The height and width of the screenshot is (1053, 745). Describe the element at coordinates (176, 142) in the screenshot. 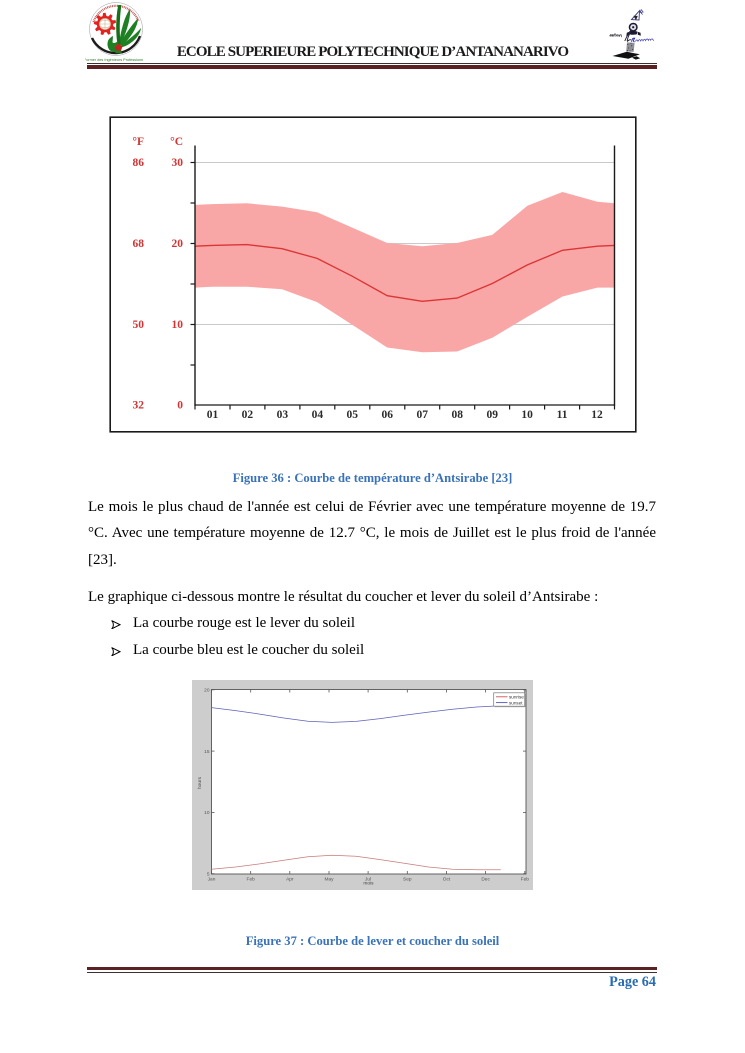

I see `svg-text: °C` at that location.